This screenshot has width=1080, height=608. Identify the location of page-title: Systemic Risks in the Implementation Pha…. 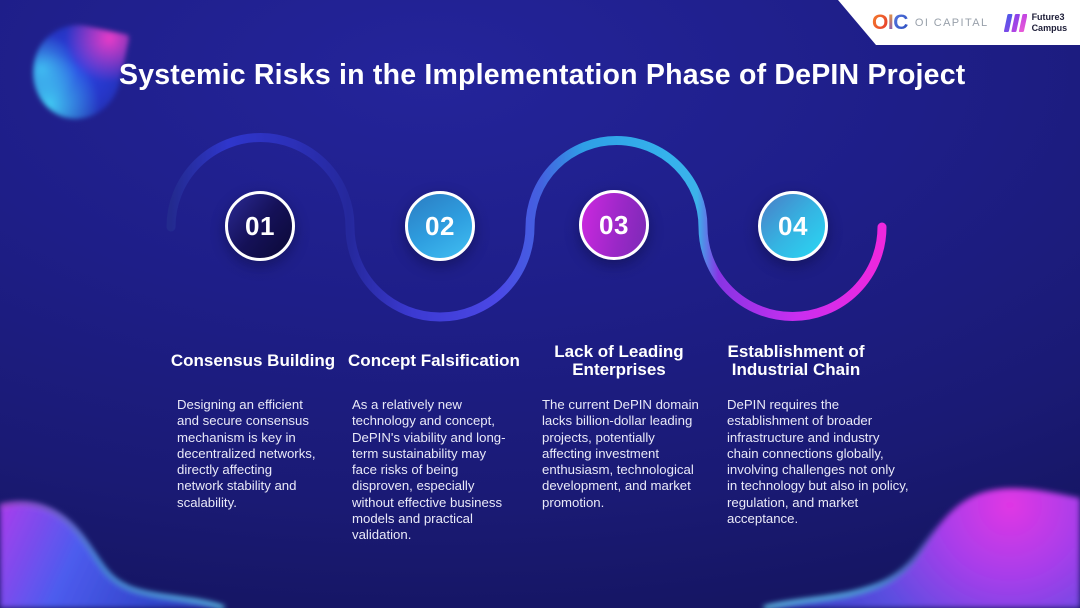
(542, 75).